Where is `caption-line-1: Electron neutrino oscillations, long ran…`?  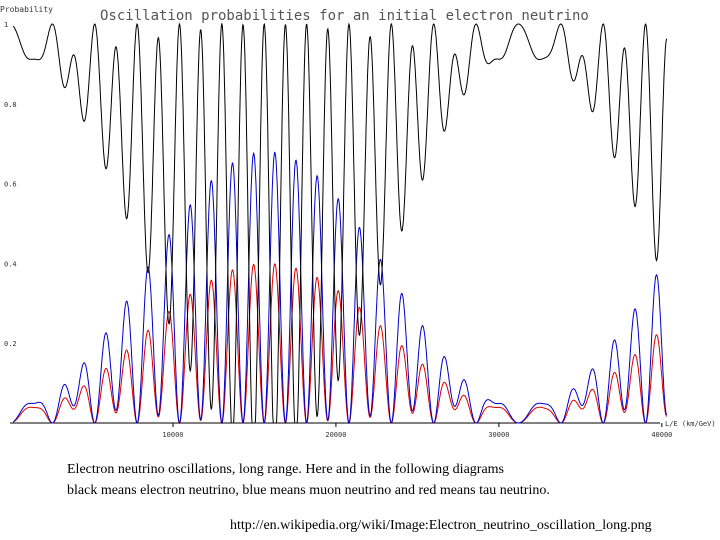 caption-line-1: Electron neutrino oscillations, long ran… is located at coordinates (285, 469).